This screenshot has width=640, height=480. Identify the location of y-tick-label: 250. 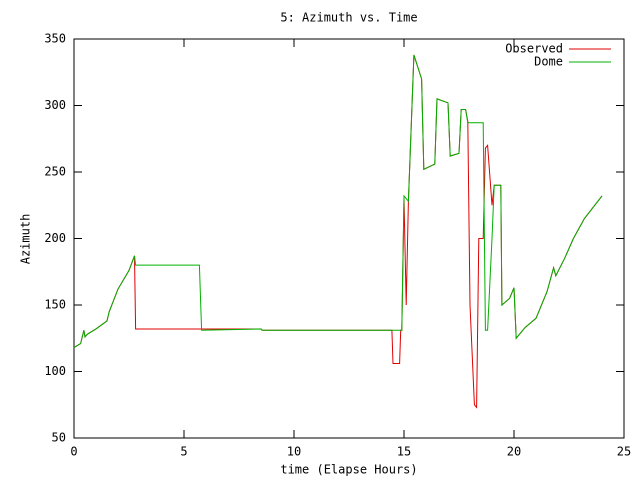
(55, 172).